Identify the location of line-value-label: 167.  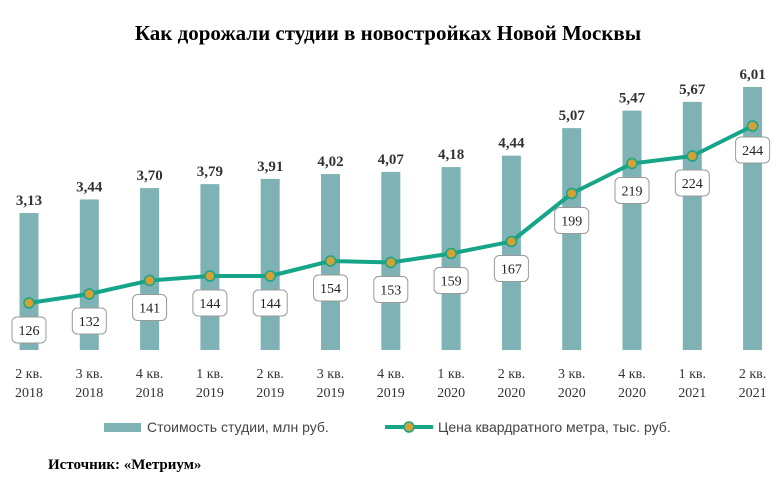
(511, 270).